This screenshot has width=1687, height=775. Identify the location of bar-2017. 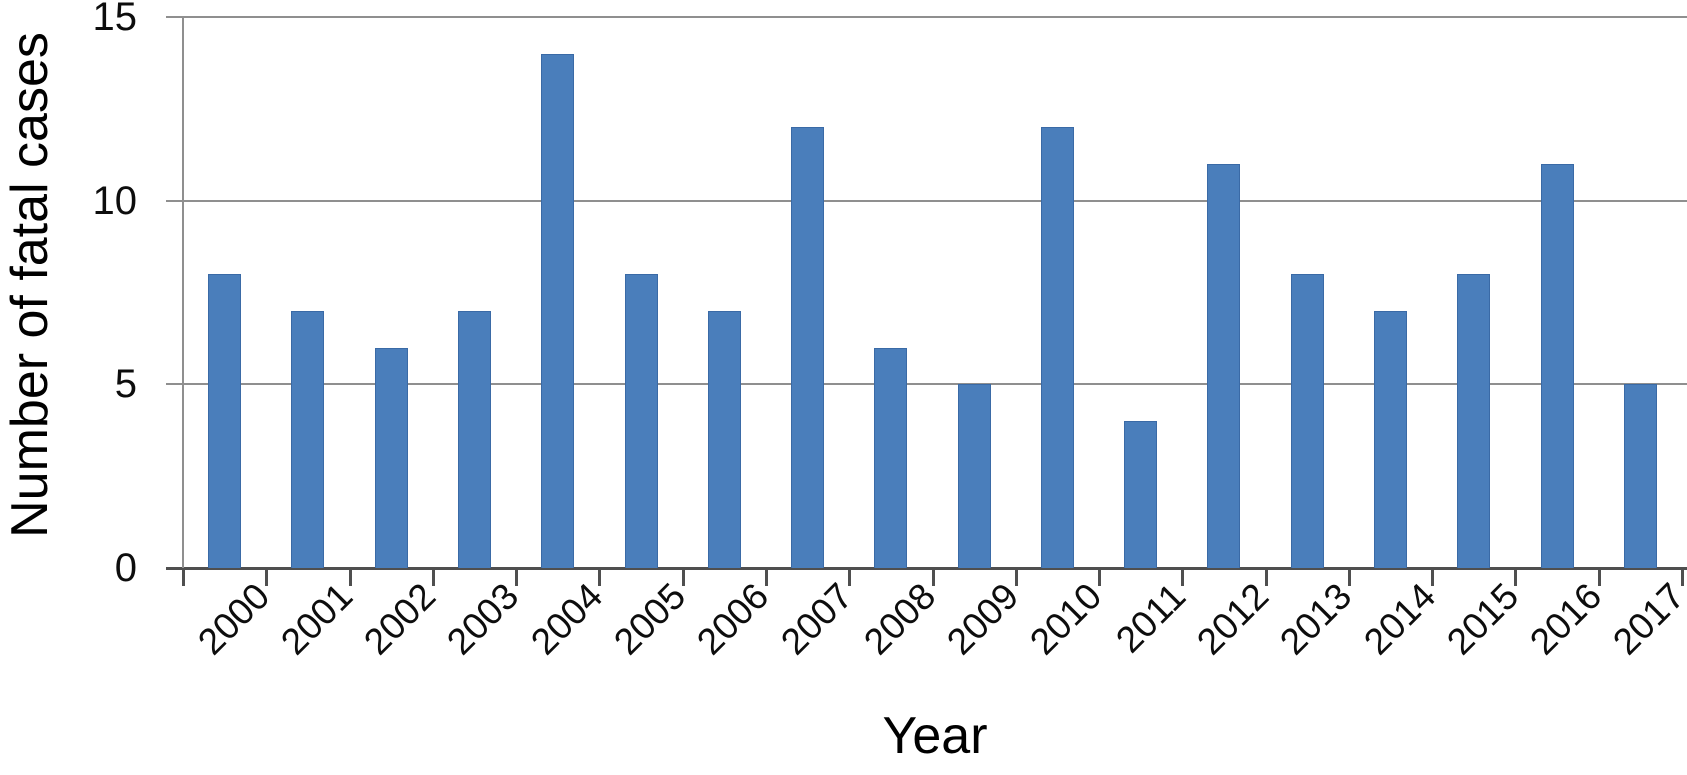
(1640, 476).